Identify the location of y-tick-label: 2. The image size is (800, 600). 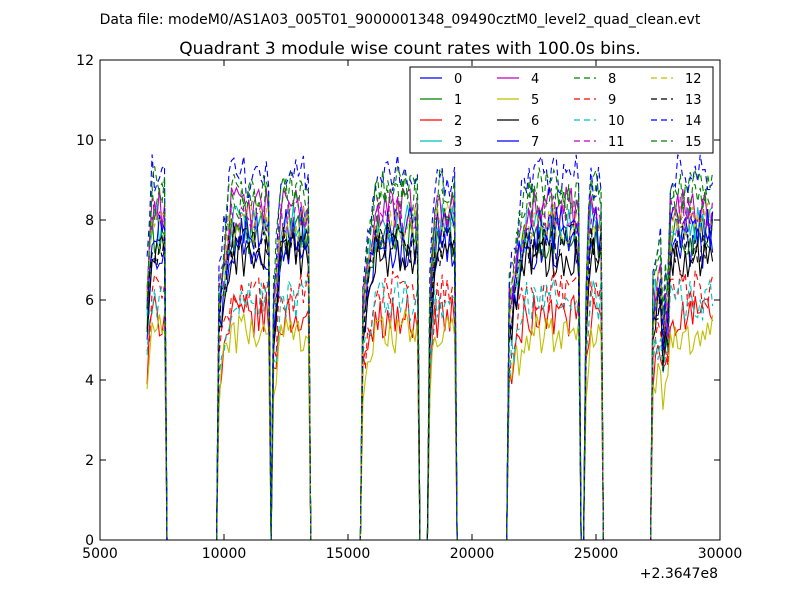
(89, 461).